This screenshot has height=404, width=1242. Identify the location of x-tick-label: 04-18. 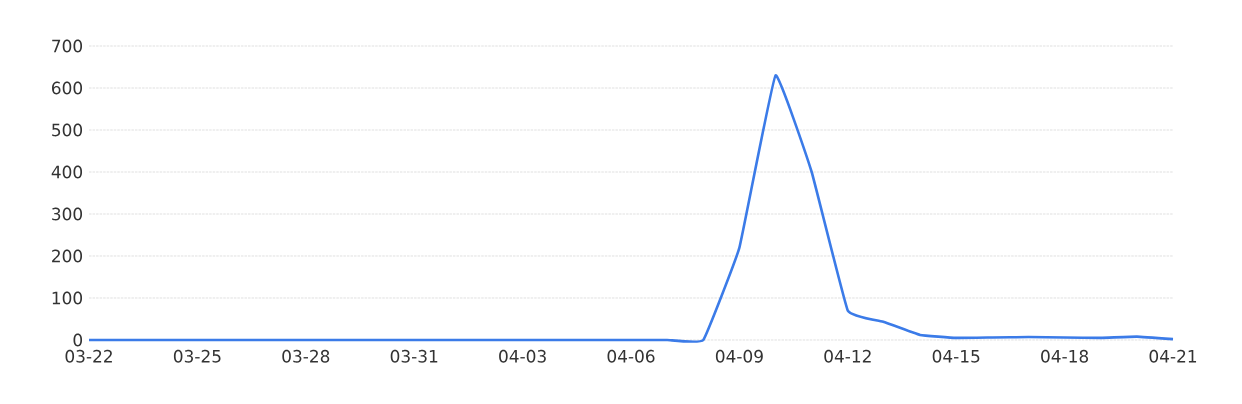
(1065, 356).